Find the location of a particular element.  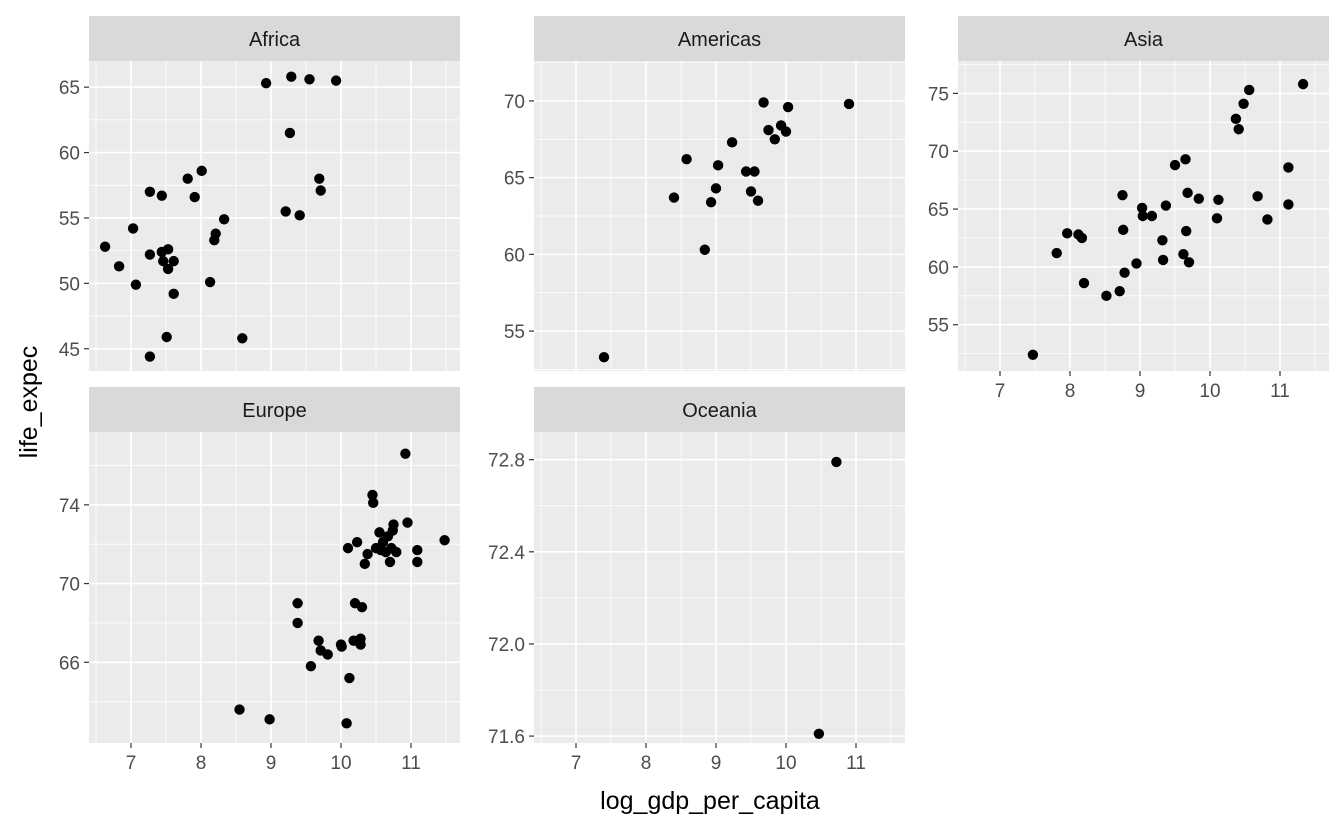

facet-strip-label-oceania: Oceania is located at coordinates (719, 411).